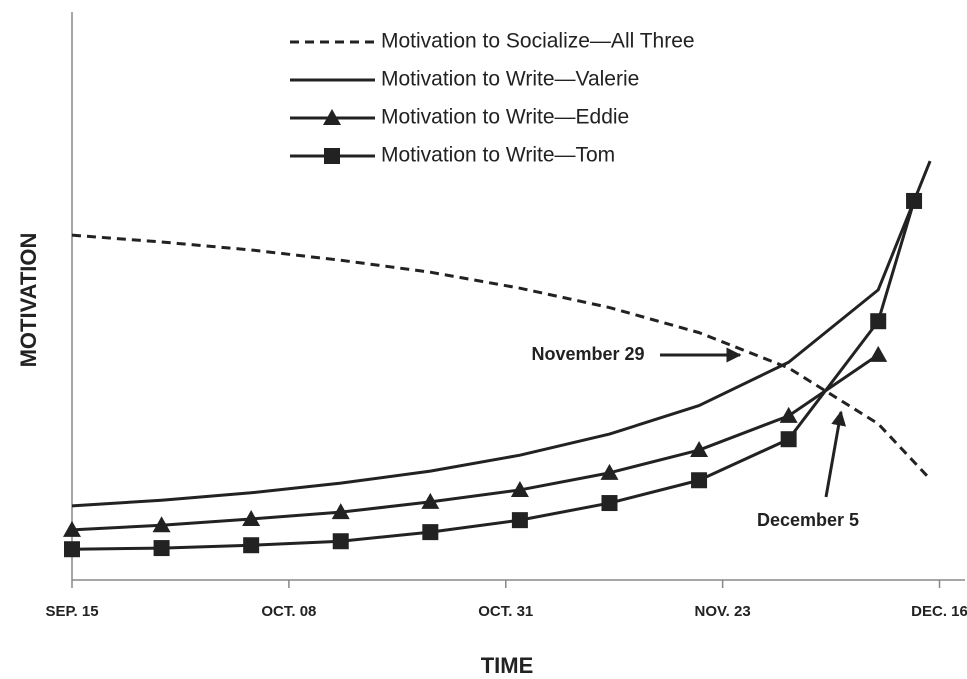 The image size is (967, 679). What do you see at coordinates (835, 454) in the screenshot?
I see `annotation-arrow` at bounding box center [835, 454].